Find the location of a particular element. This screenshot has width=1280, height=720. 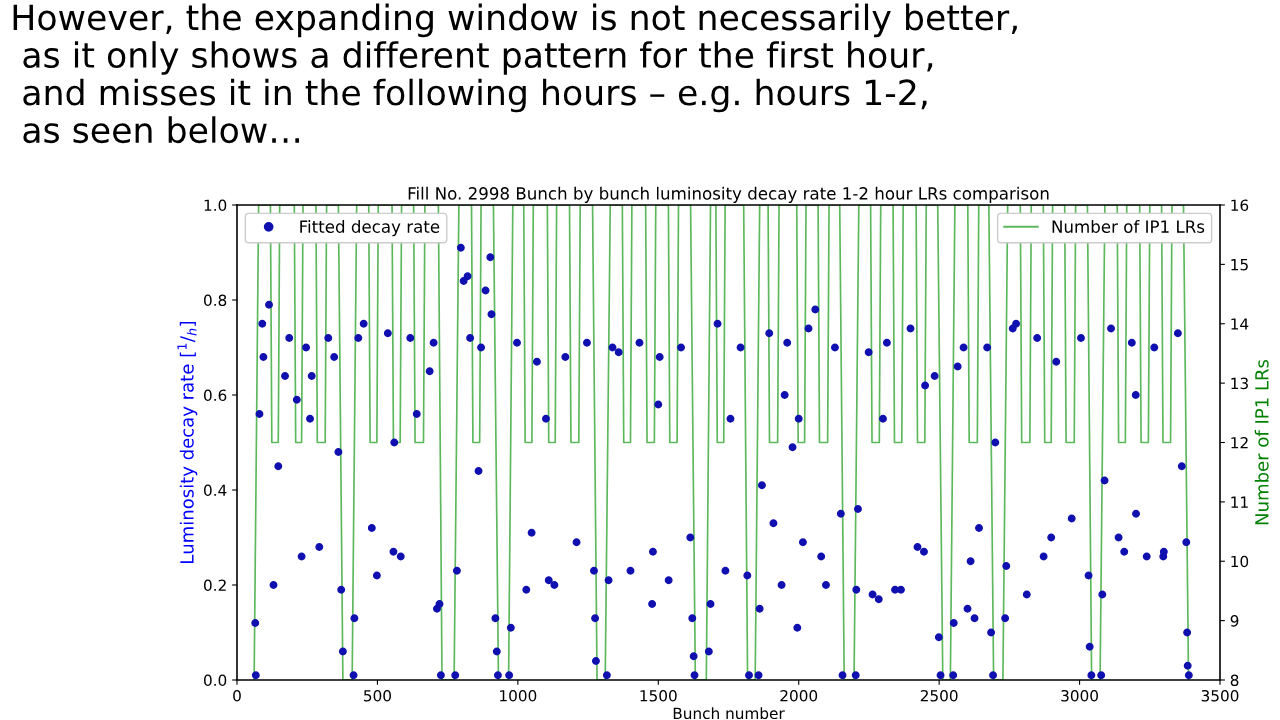

y-tick-label: 0.2 is located at coordinates (214, 585).